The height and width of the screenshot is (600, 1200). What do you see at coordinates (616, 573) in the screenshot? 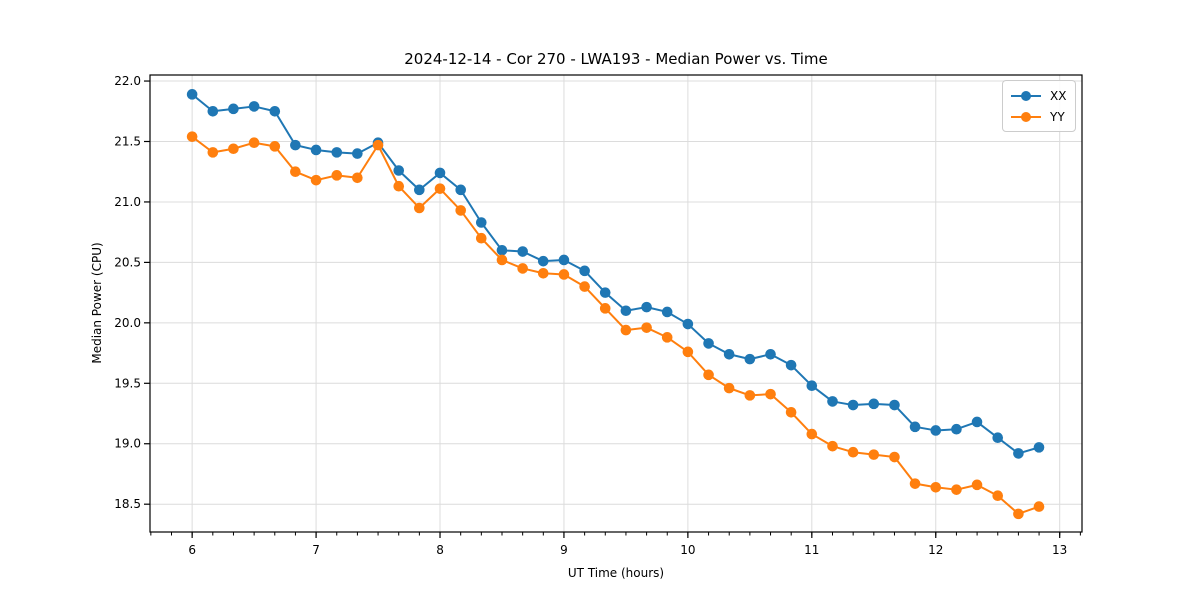
I see `x-axis-label: UT Time (hours)` at bounding box center [616, 573].